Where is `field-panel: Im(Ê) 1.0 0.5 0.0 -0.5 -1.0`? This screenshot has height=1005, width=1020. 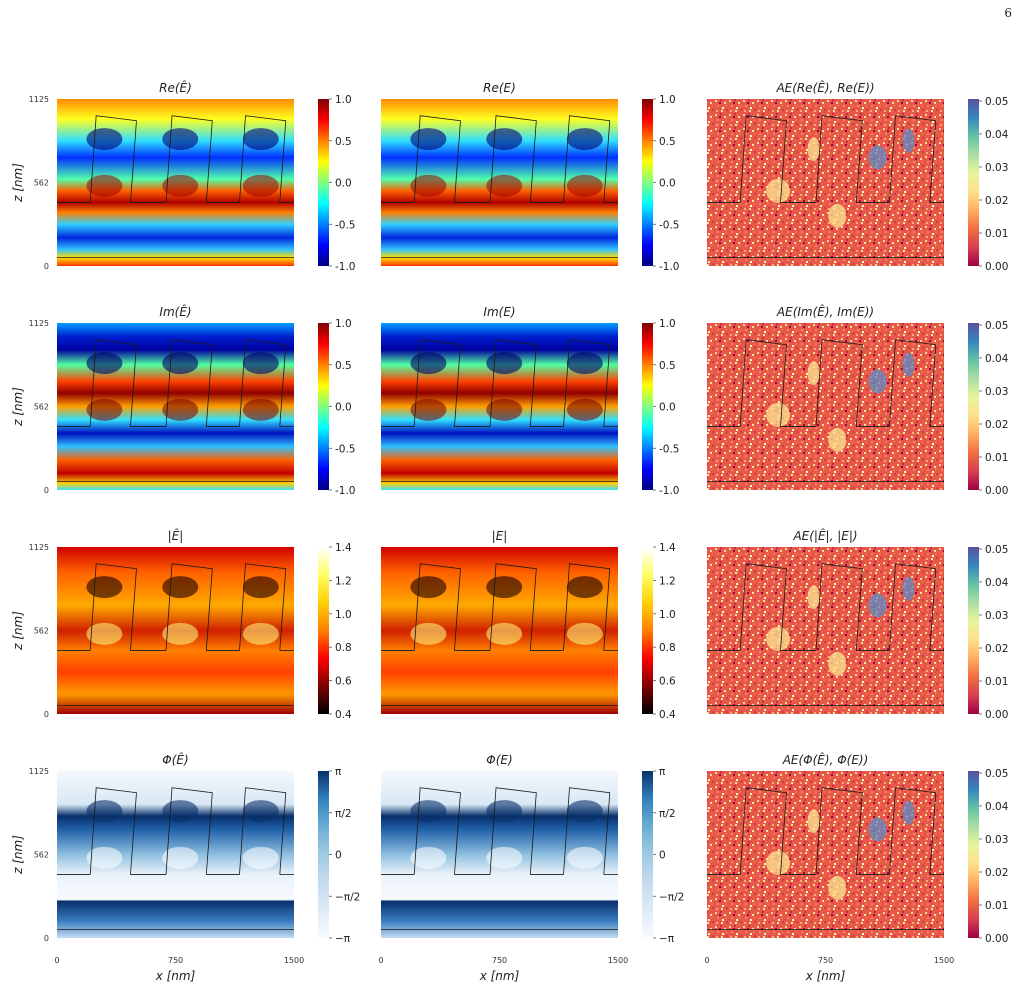 field-panel: Im(Ê) 1.0 0.5 0.0 -0.5 -1.0 is located at coordinates (206, 400).